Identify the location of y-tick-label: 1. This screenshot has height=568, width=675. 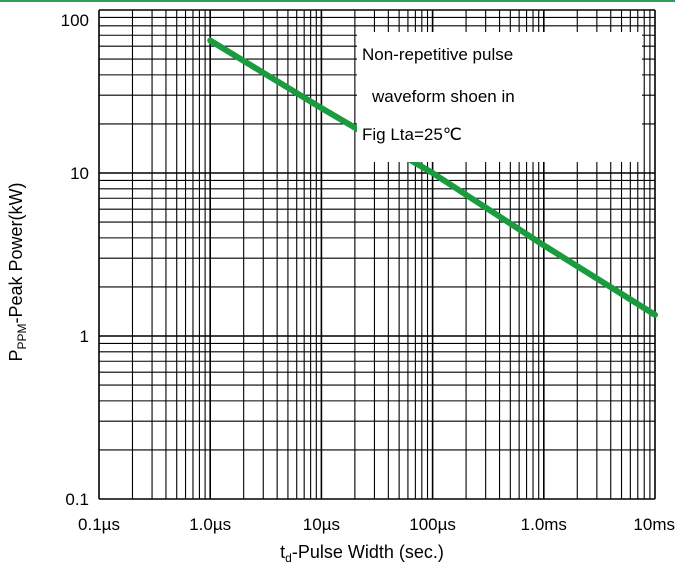
(84, 336).